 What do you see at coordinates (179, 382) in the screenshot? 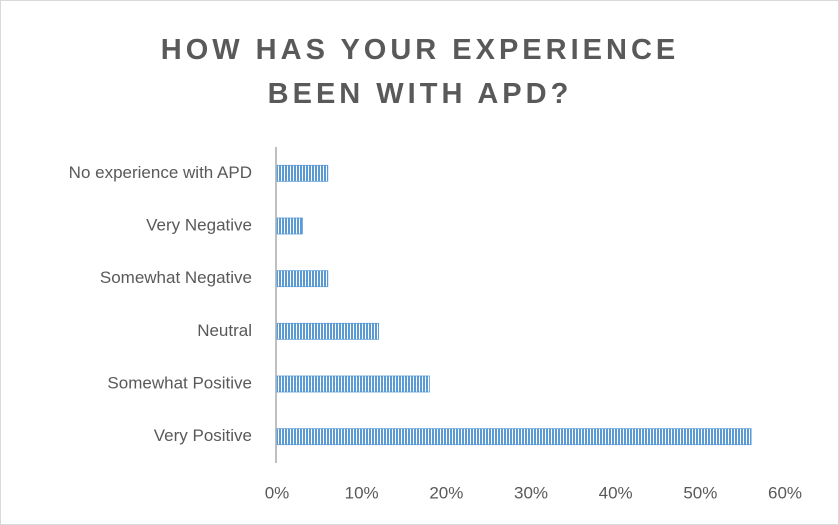
I see `y-tick-label: Somewhat Positive` at bounding box center [179, 382].